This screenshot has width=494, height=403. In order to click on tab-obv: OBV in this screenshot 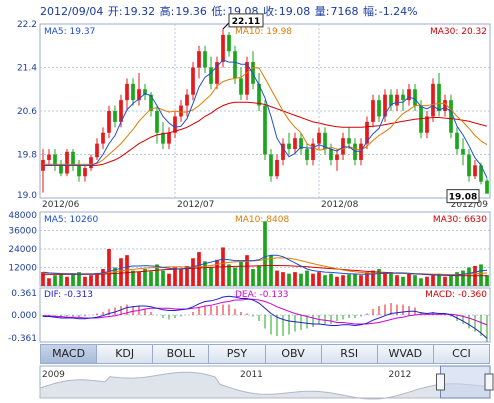, I will do `click(293, 354)`.